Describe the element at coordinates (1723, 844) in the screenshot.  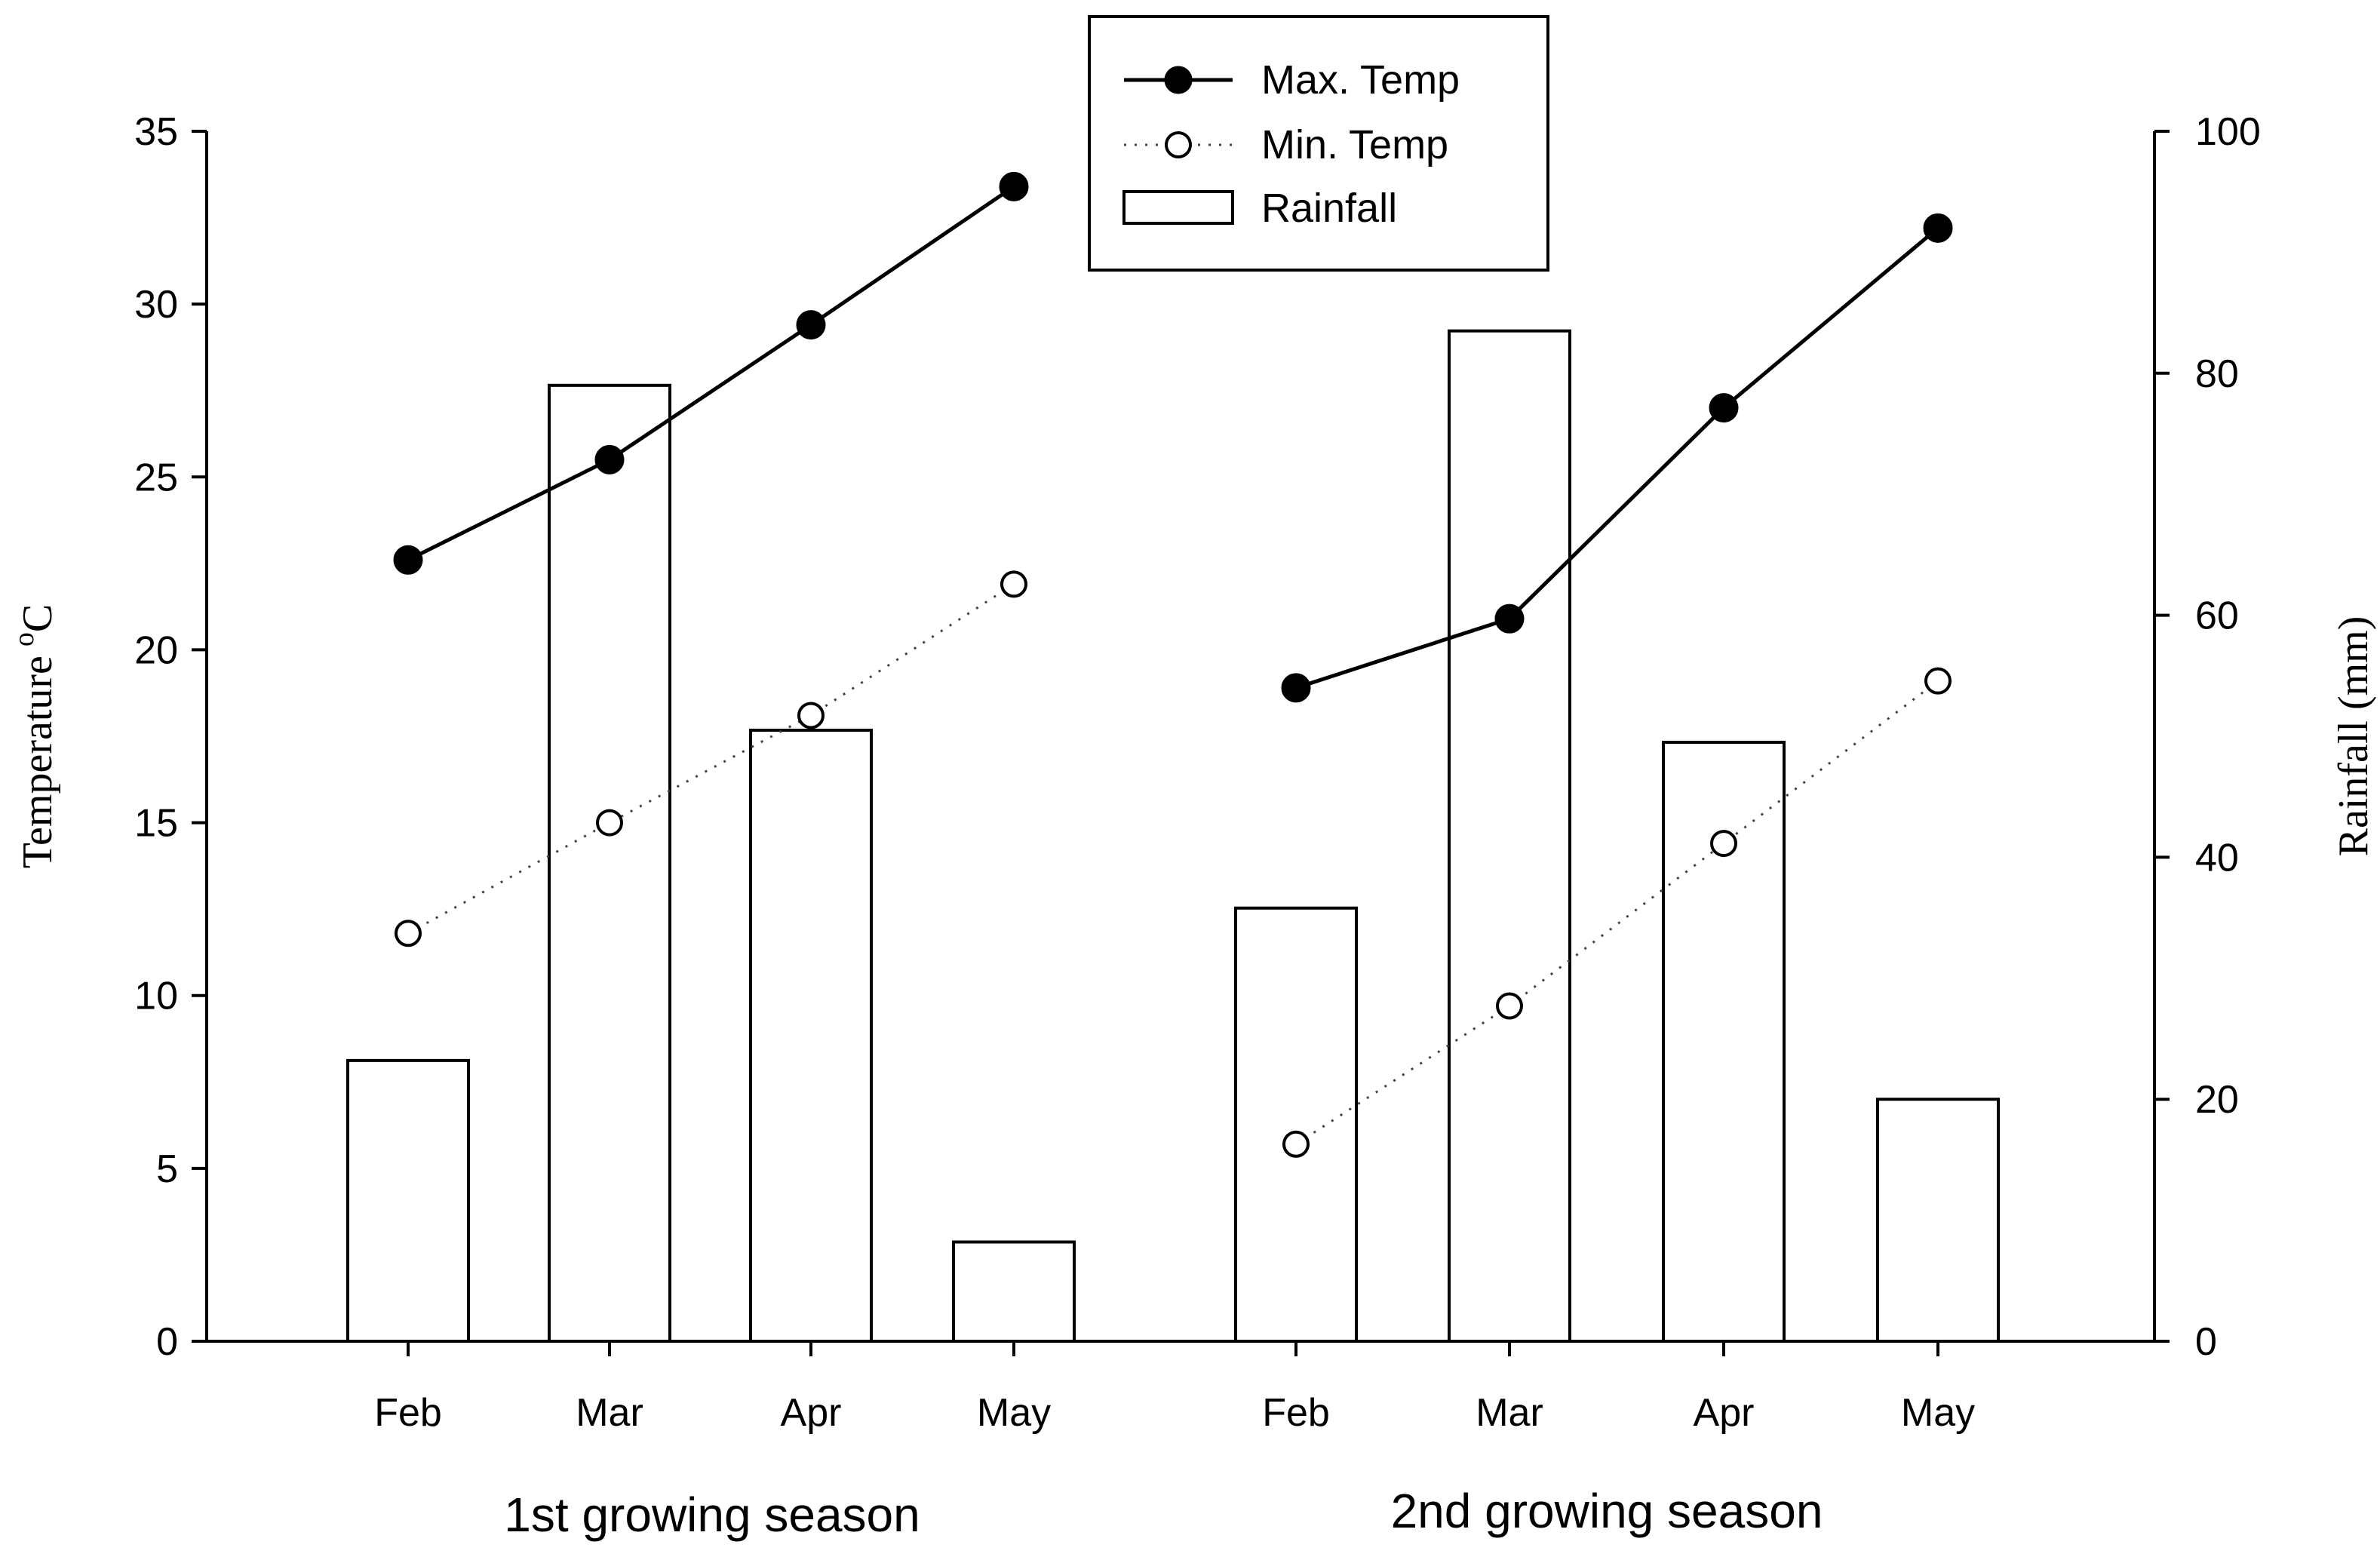
I see `min-temp-point-s2-apr` at that location.